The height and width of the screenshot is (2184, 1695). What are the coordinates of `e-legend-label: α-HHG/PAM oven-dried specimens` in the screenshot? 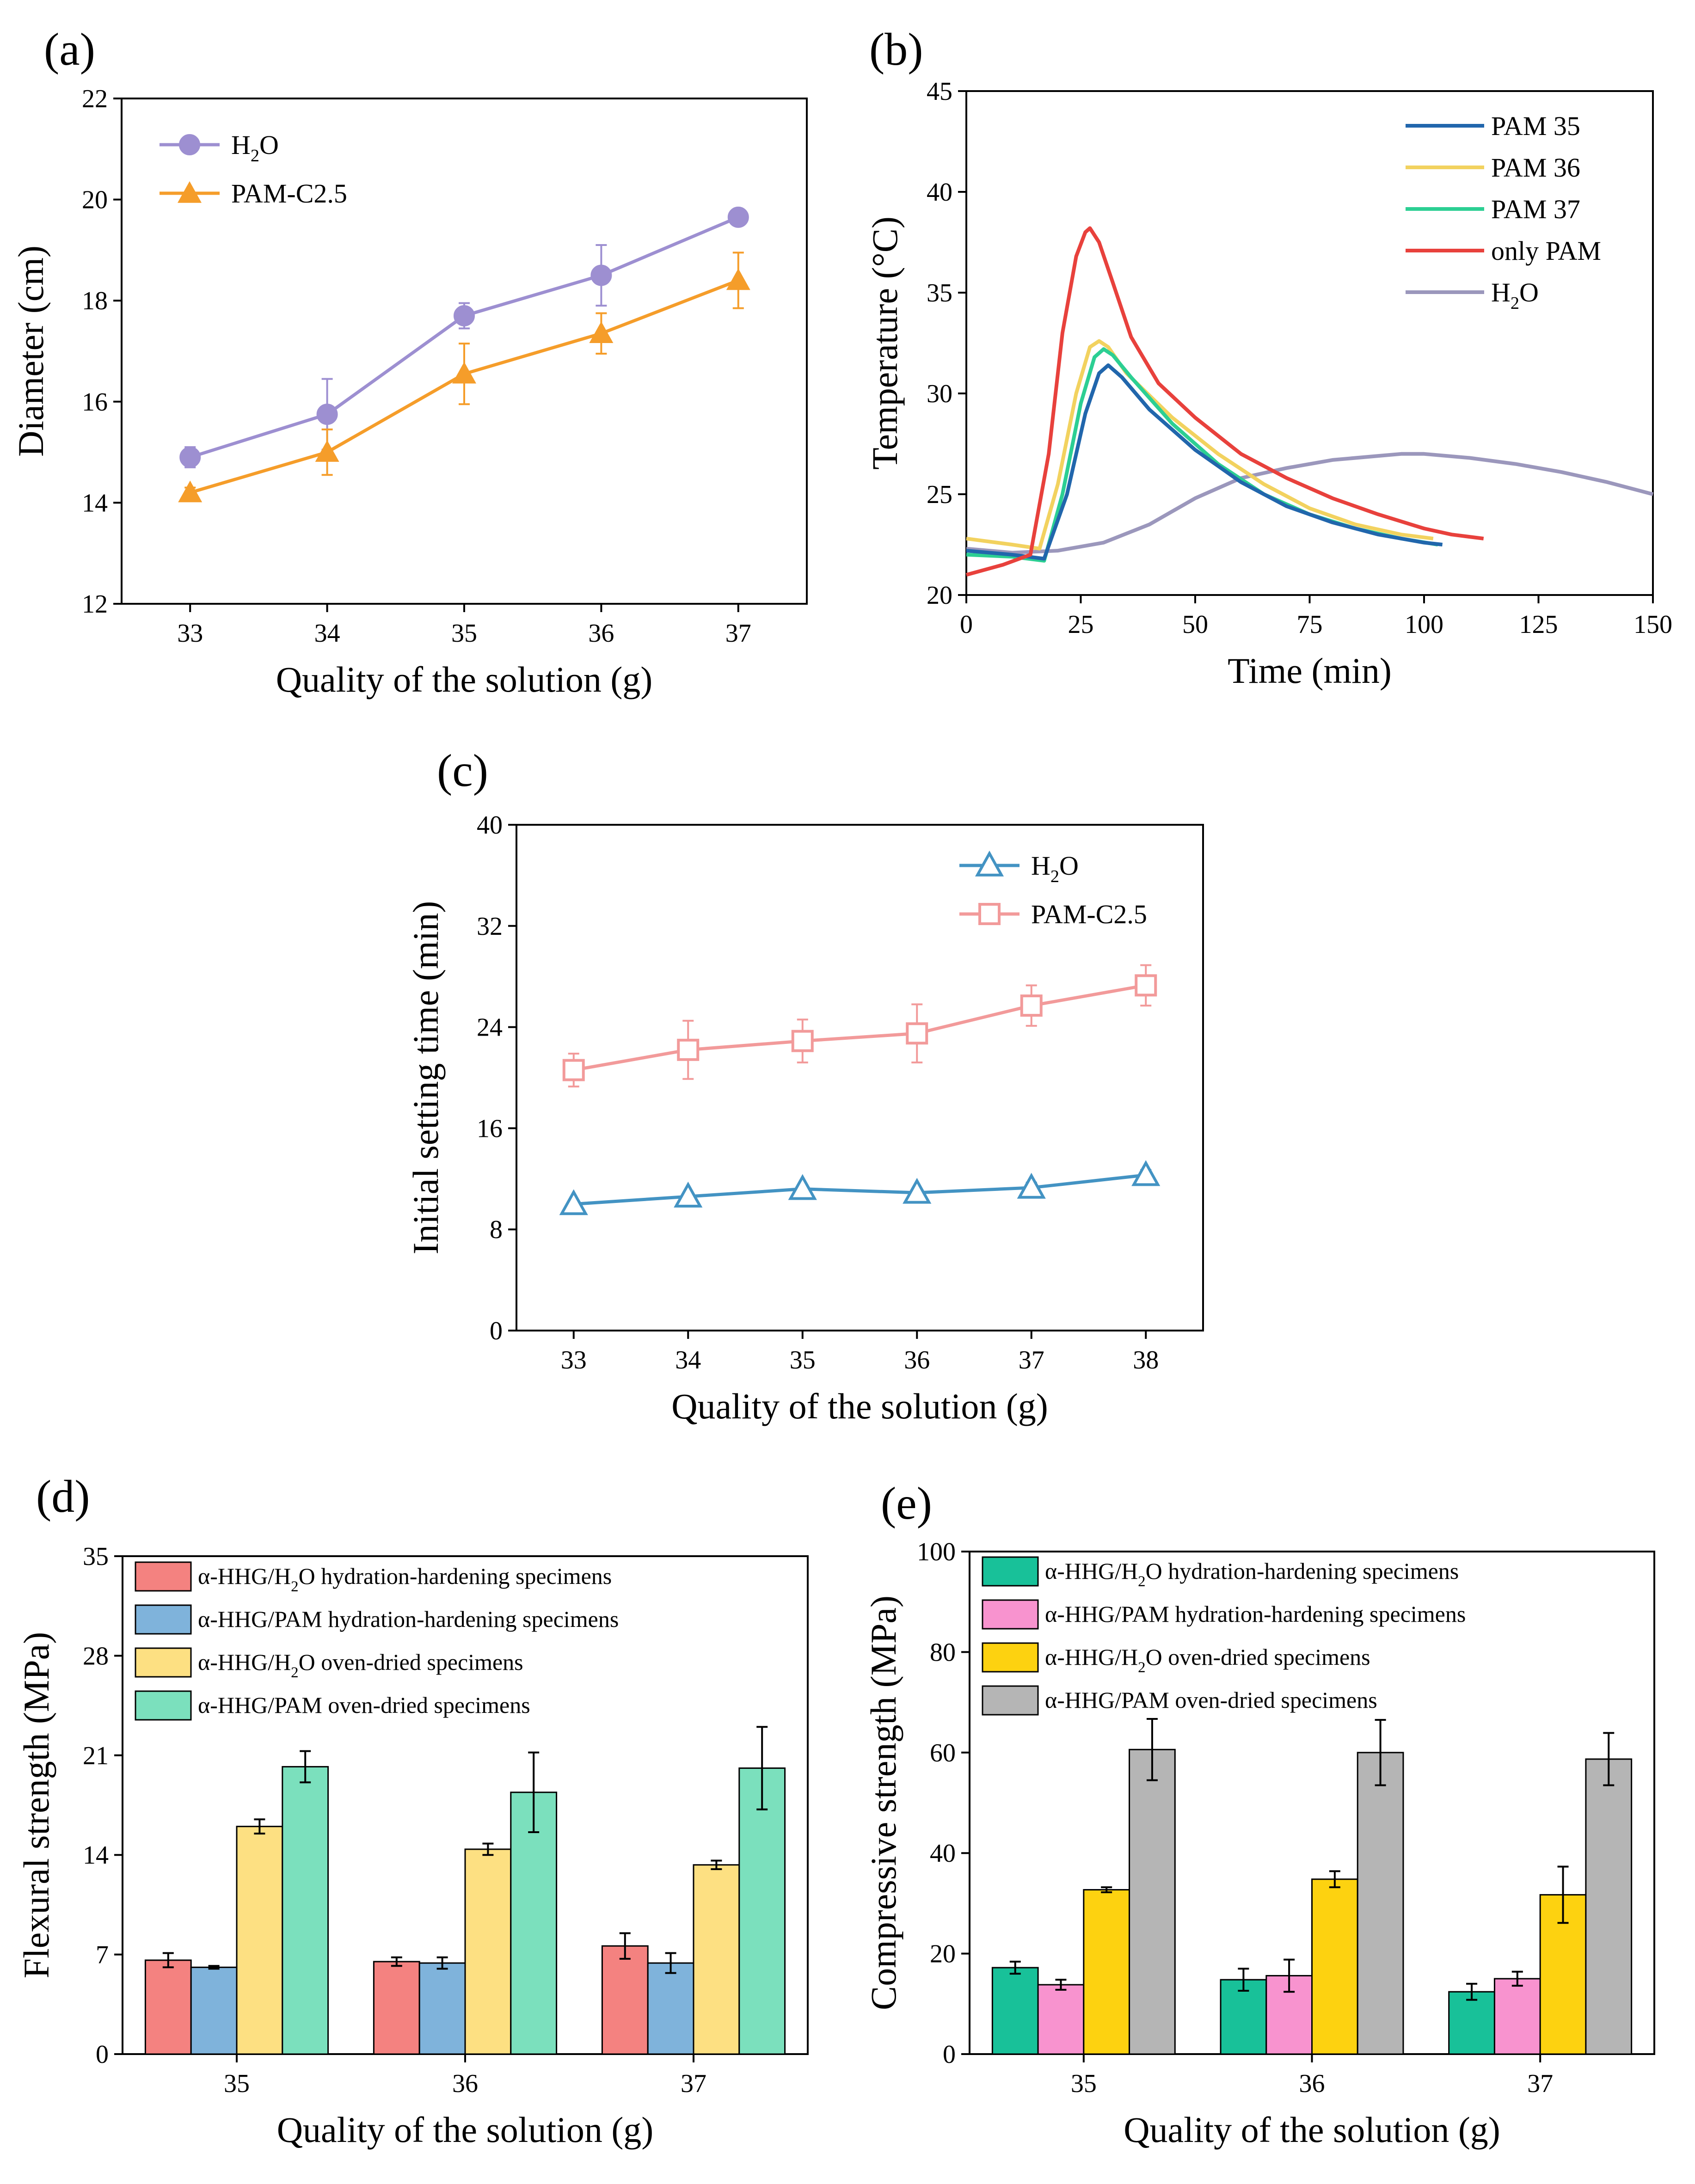 It's located at (1211, 1700).